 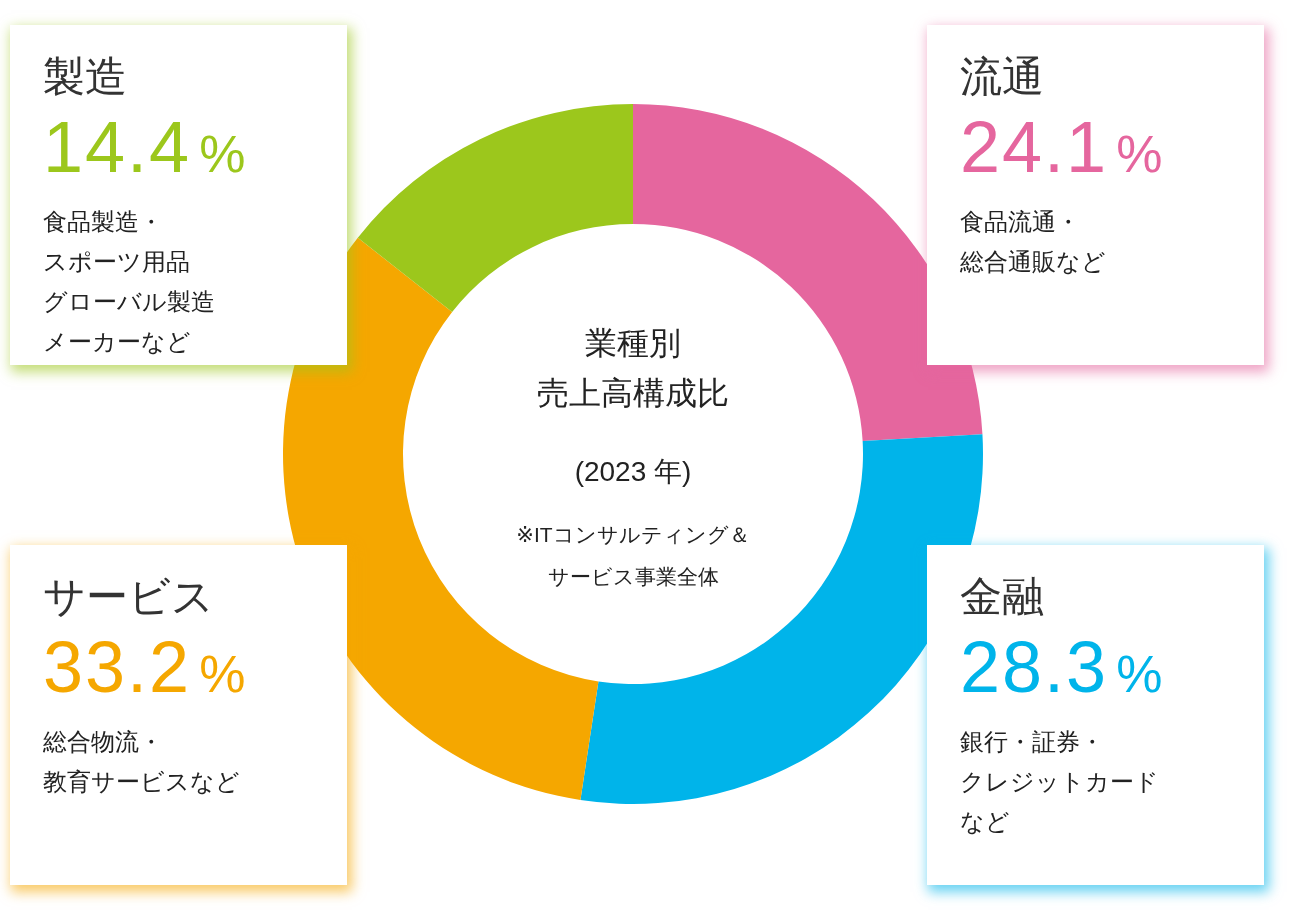 I want to click on slice-label: 製造, so click(x=85, y=77).